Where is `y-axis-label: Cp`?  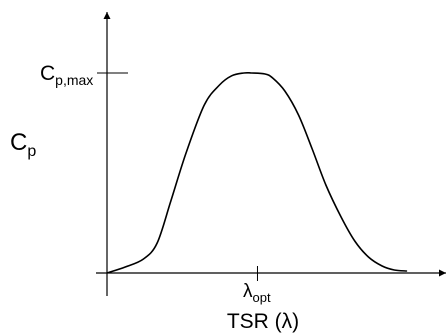 y-axis-label: Cp is located at coordinates (23, 144).